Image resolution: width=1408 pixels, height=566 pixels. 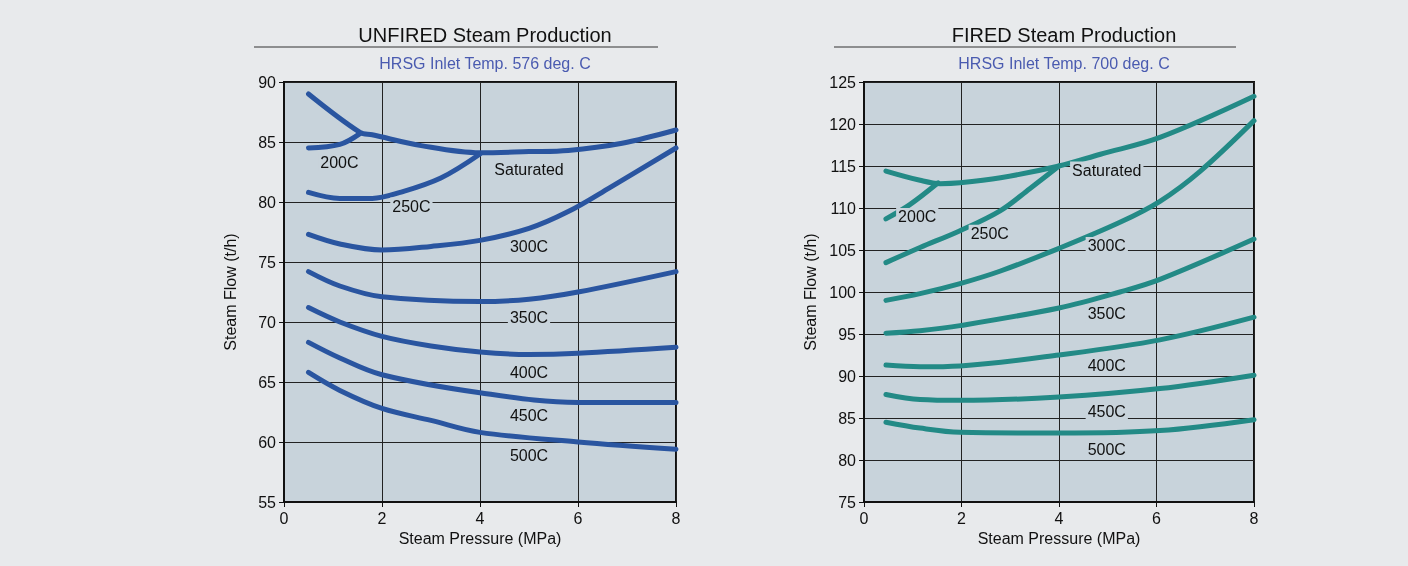 I want to click on chart-subtitle: HRSG Inlet Temp. 700 deg. C, so click(x=1064, y=63).